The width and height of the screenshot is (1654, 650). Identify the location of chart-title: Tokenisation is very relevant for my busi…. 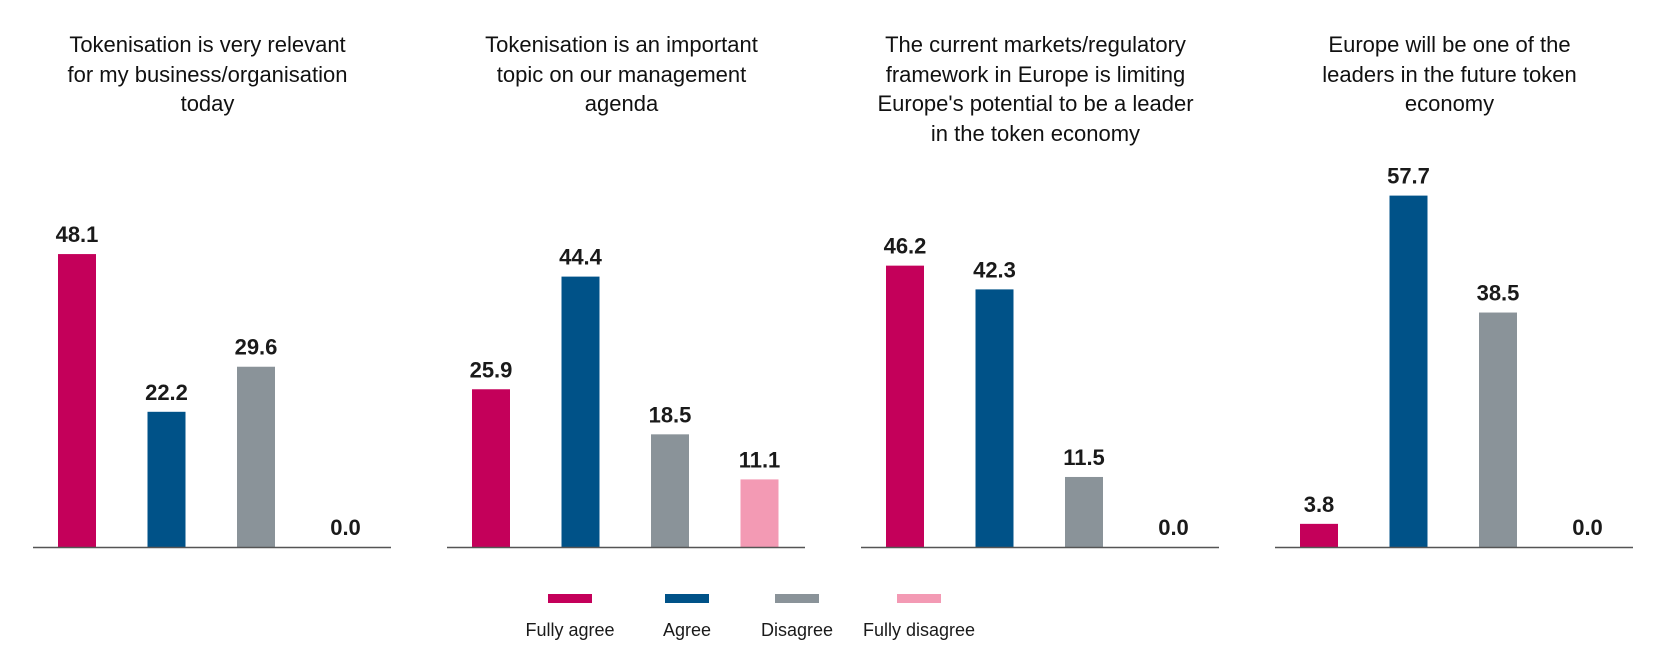
(207, 74).